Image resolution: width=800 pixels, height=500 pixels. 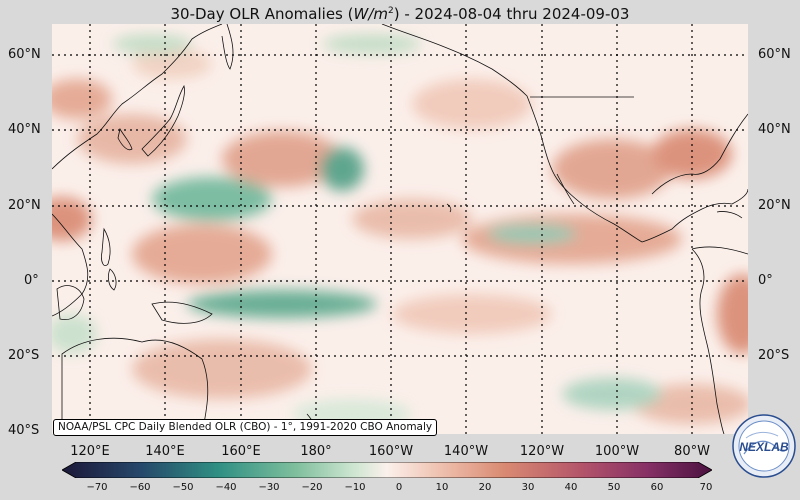 I want to click on lat-label-left: 40°S, so click(x=24, y=430).